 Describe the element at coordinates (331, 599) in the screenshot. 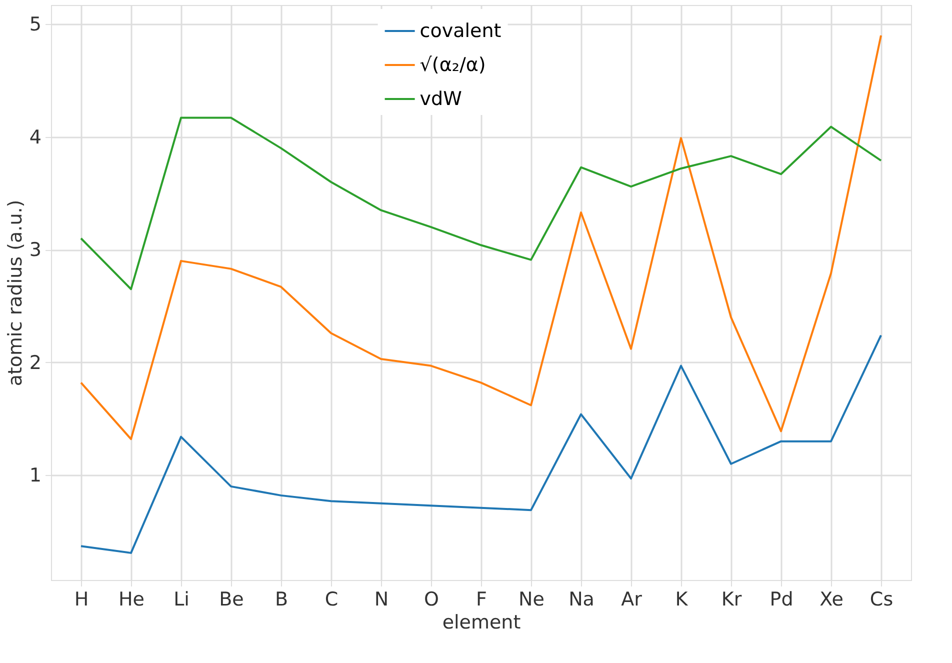

I see `x-tick-label: C` at that location.